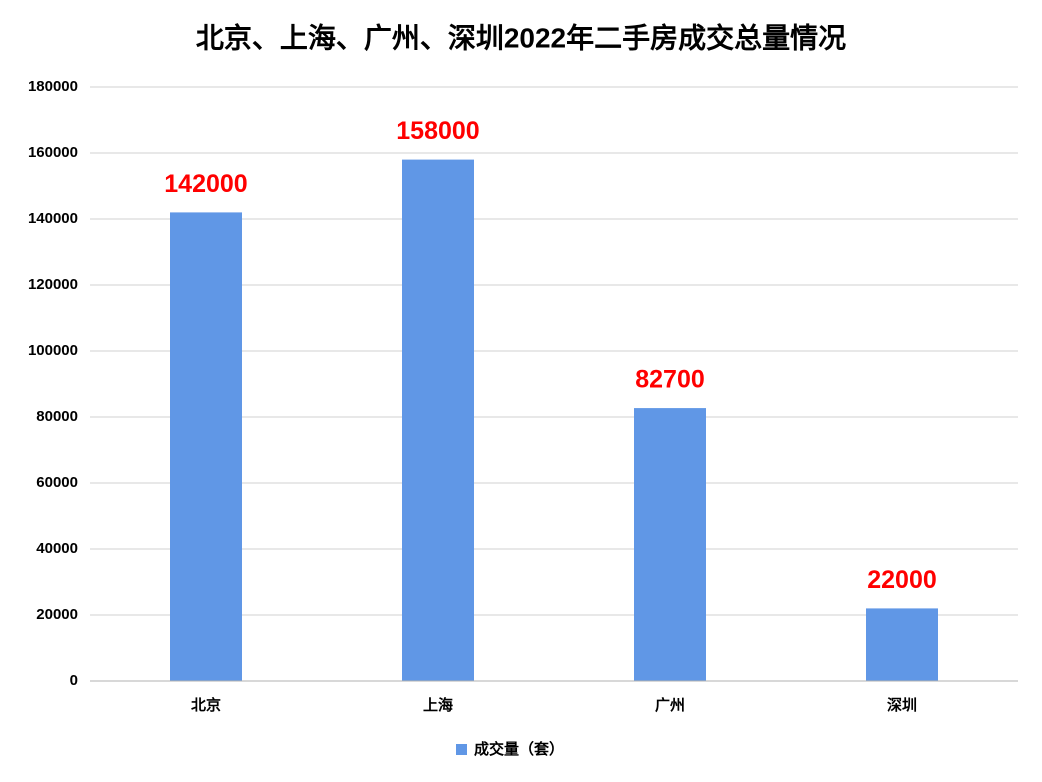 This screenshot has width=1042, height=782. What do you see at coordinates (670, 705) in the screenshot?
I see `x-tick-label: 广州` at bounding box center [670, 705].